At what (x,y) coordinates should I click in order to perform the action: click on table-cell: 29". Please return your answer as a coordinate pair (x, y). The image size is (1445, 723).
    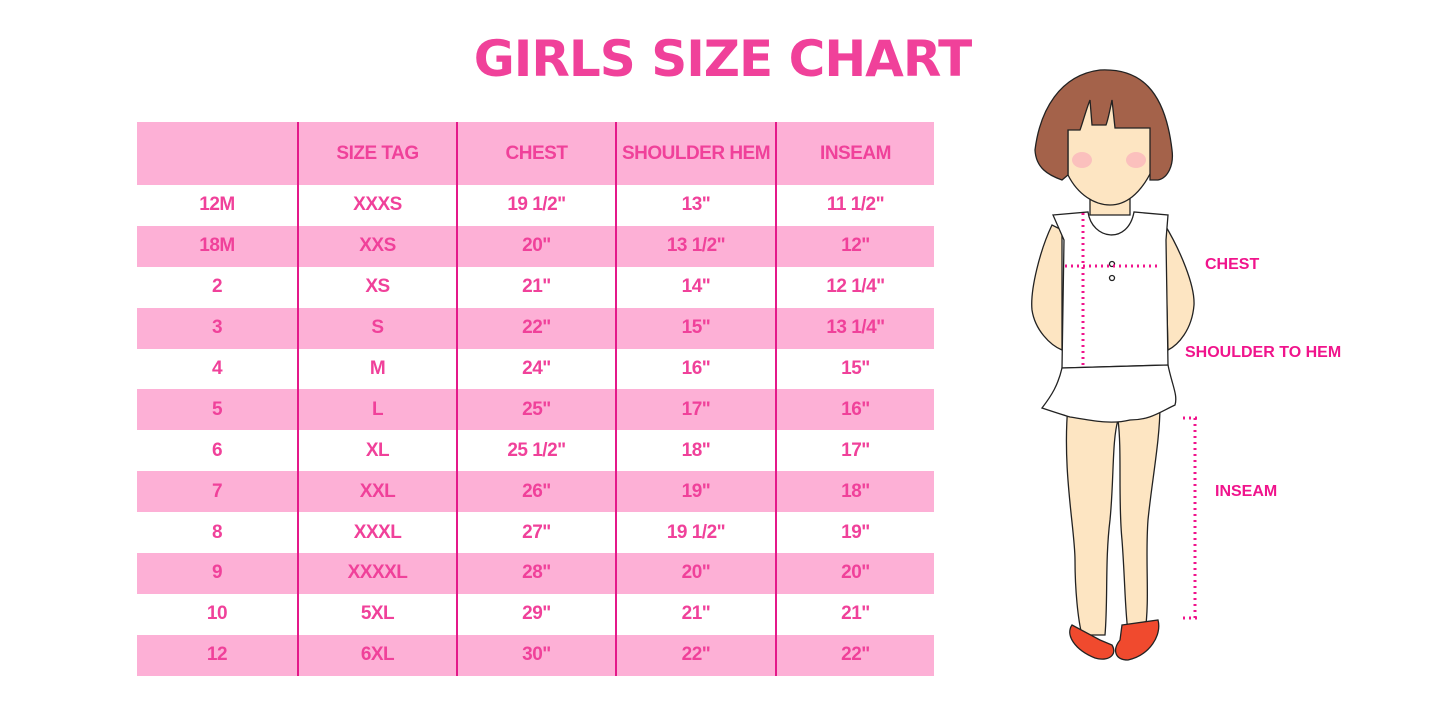
    Looking at the image, I should click on (535, 614).